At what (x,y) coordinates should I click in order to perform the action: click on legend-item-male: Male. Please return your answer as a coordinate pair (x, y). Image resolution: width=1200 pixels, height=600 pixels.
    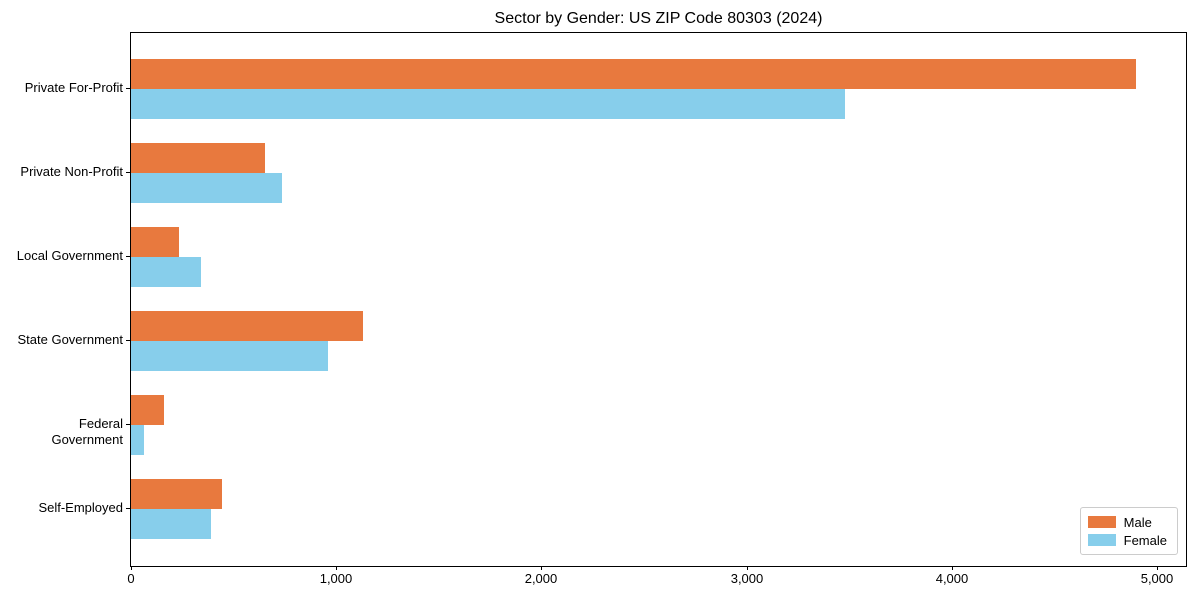
    Looking at the image, I should click on (1127, 522).